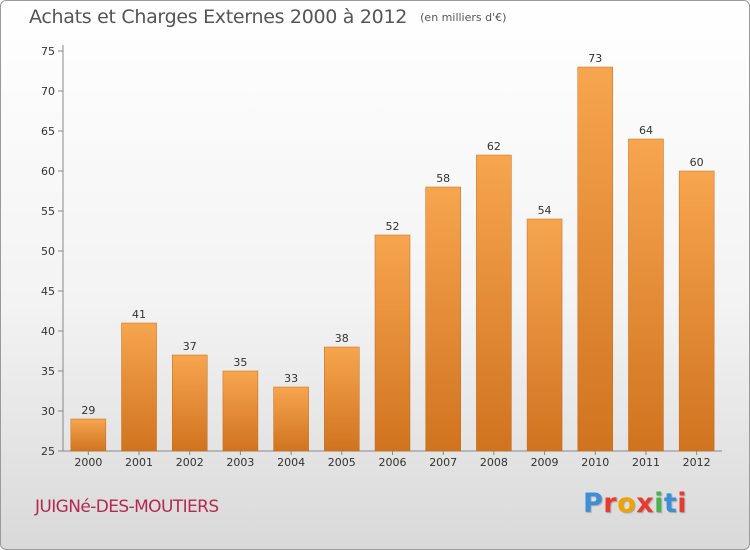  Describe the element at coordinates (291, 419) in the screenshot. I see `bar-2004` at that location.